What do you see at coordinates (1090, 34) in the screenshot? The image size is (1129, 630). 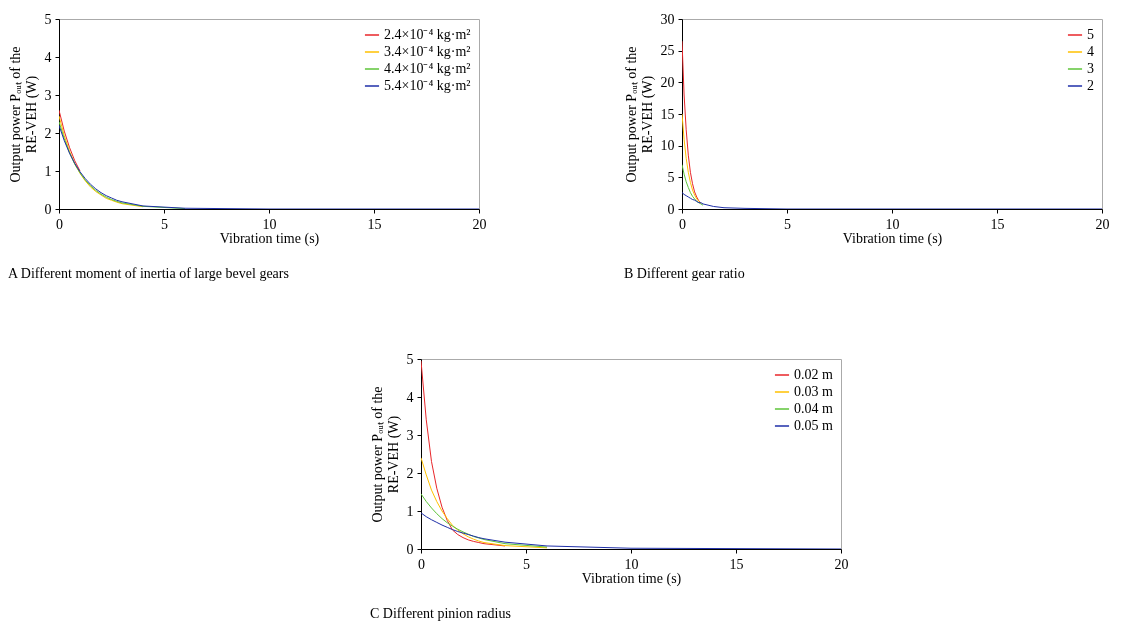 I see `legend-label: 5` at bounding box center [1090, 34].